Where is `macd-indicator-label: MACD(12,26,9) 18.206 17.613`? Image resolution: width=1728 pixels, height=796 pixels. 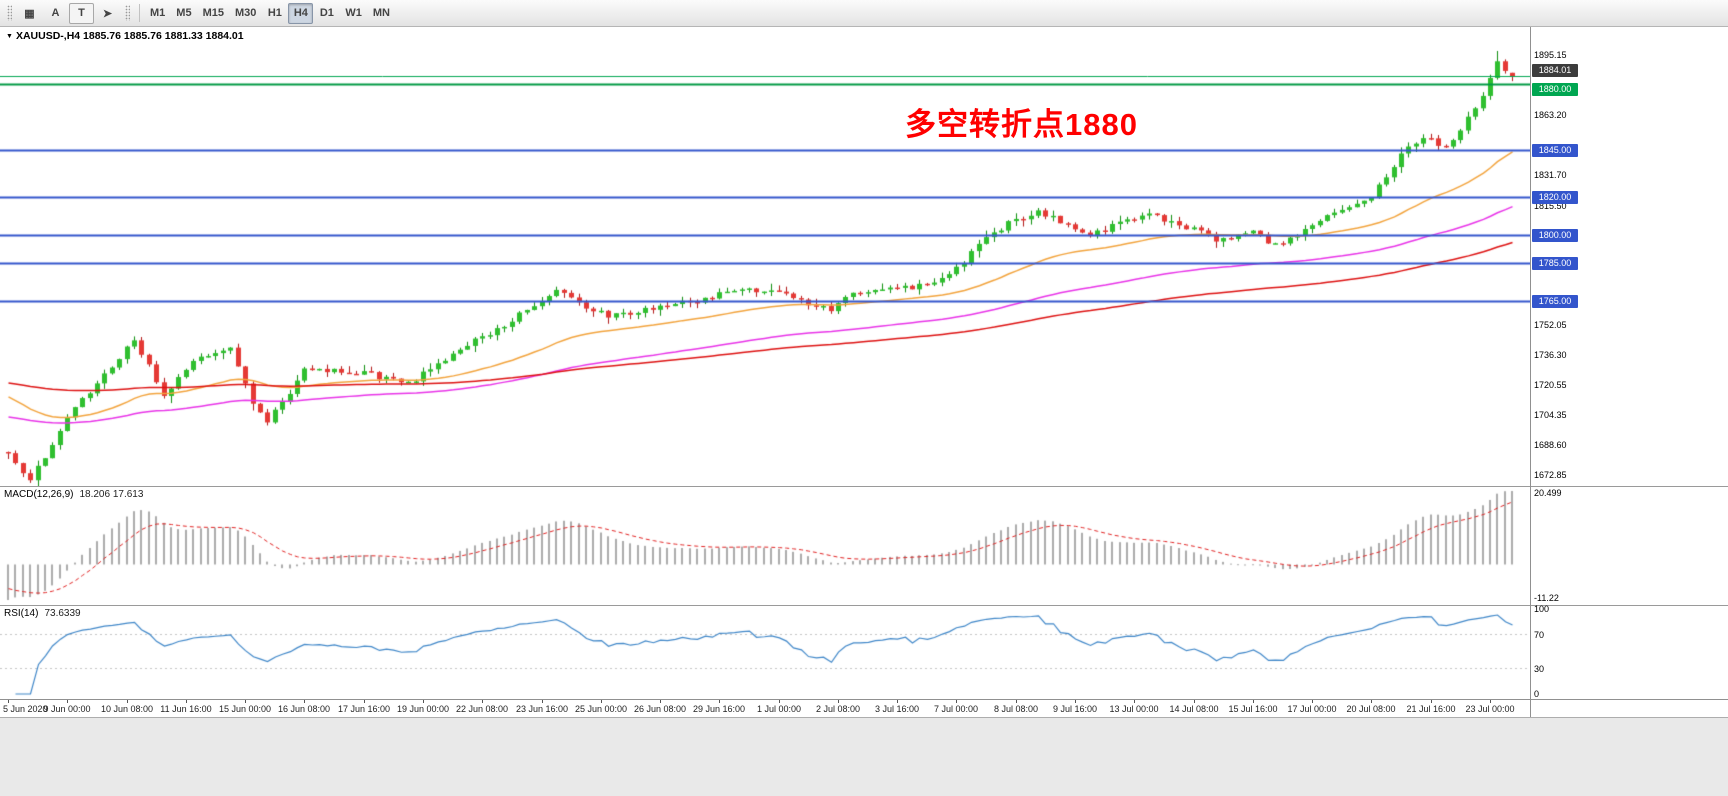
macd-indicator-label: MACD(12,26,9) 18.206 17.613 is located at coordinates (73, 494).